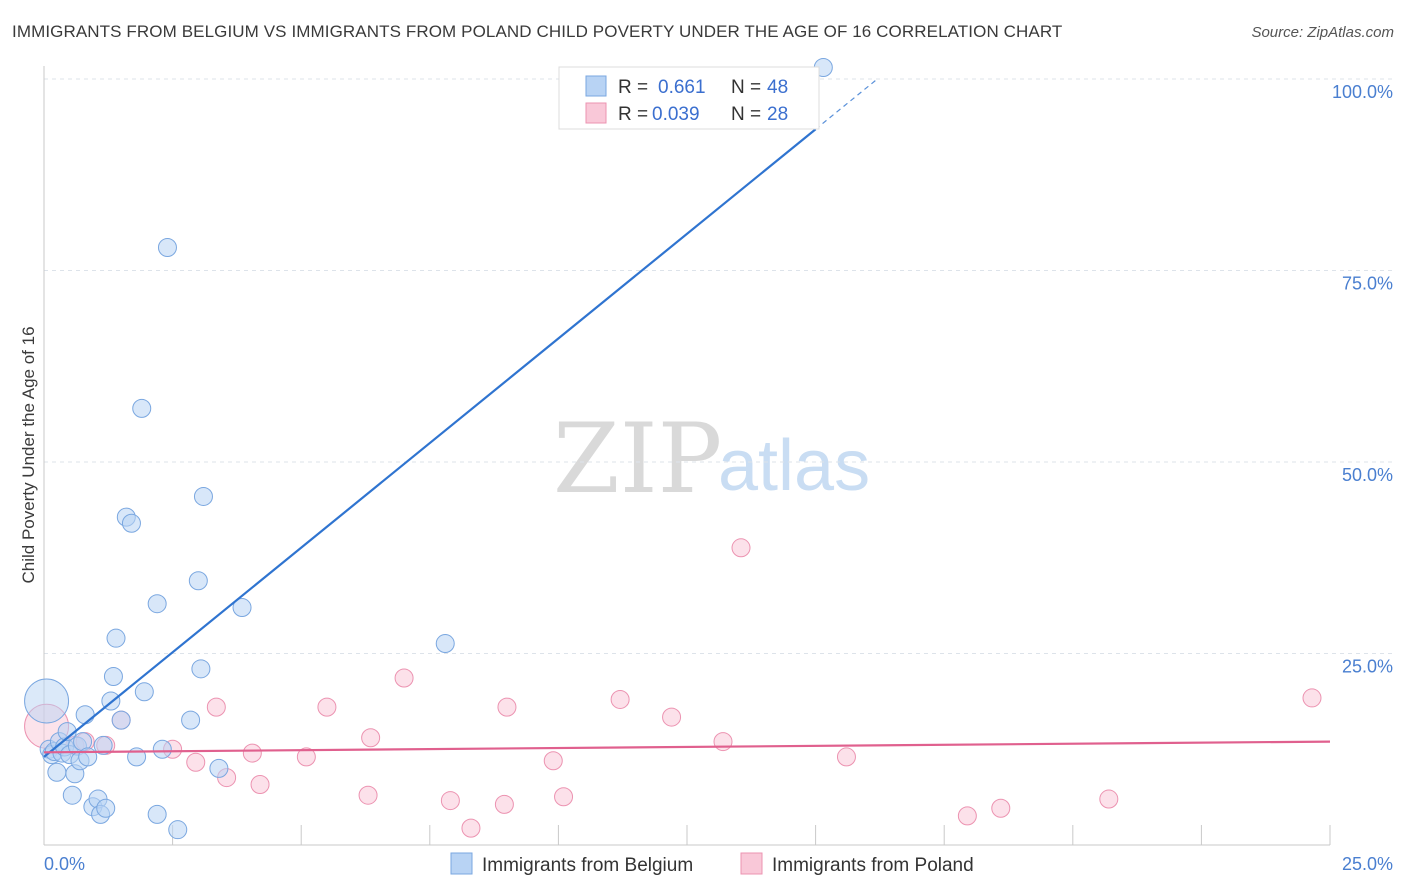  I want to click on watermark-zip: ZIP, so click(637, 459).